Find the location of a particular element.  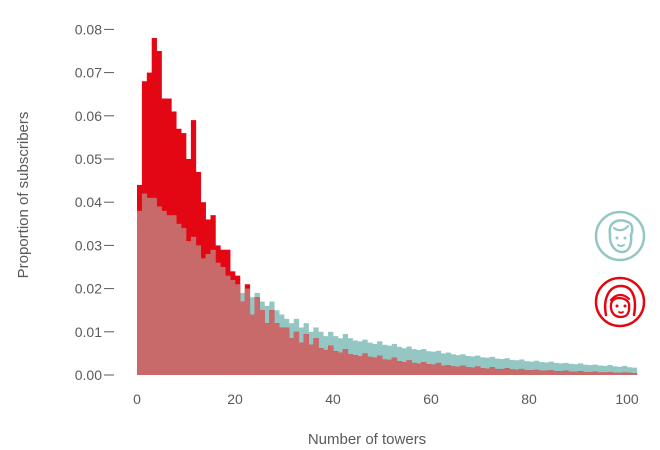

y-tick-label: 0.04 is located at coordinates (88, 202).